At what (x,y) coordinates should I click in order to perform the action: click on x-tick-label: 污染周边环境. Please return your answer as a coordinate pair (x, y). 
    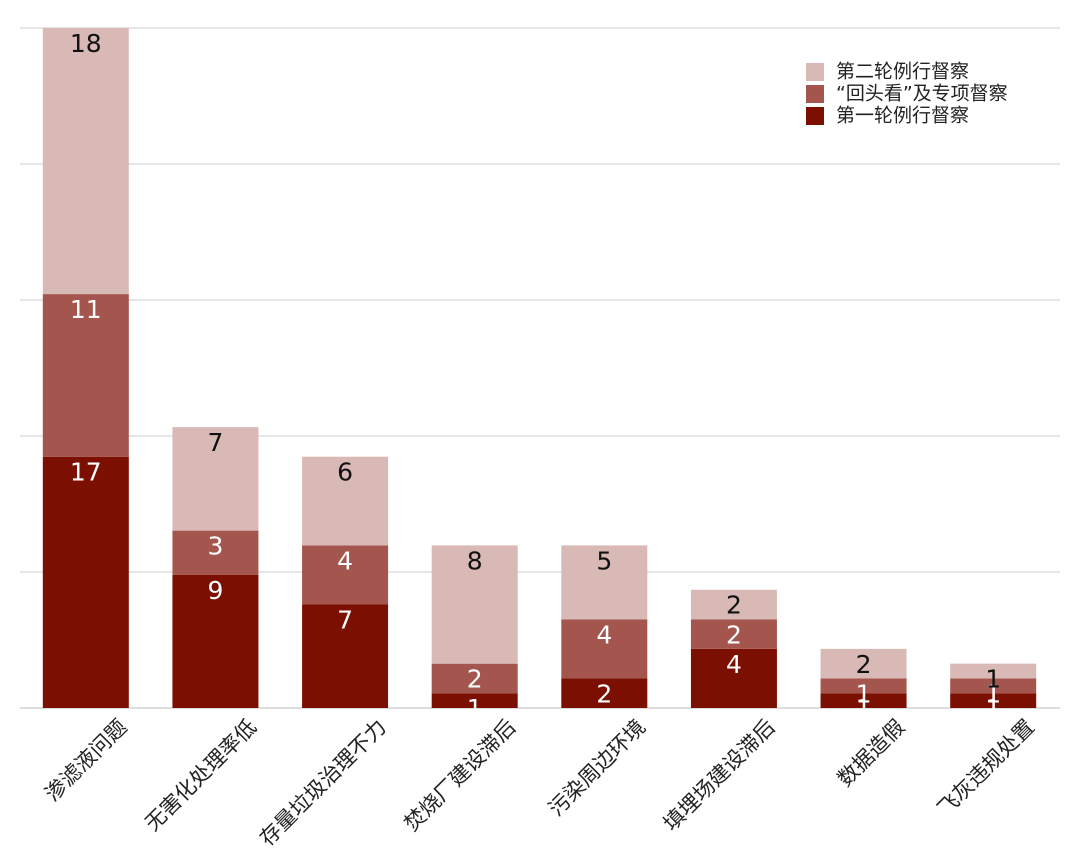
    Looking at the image, I should click on (597, 768).